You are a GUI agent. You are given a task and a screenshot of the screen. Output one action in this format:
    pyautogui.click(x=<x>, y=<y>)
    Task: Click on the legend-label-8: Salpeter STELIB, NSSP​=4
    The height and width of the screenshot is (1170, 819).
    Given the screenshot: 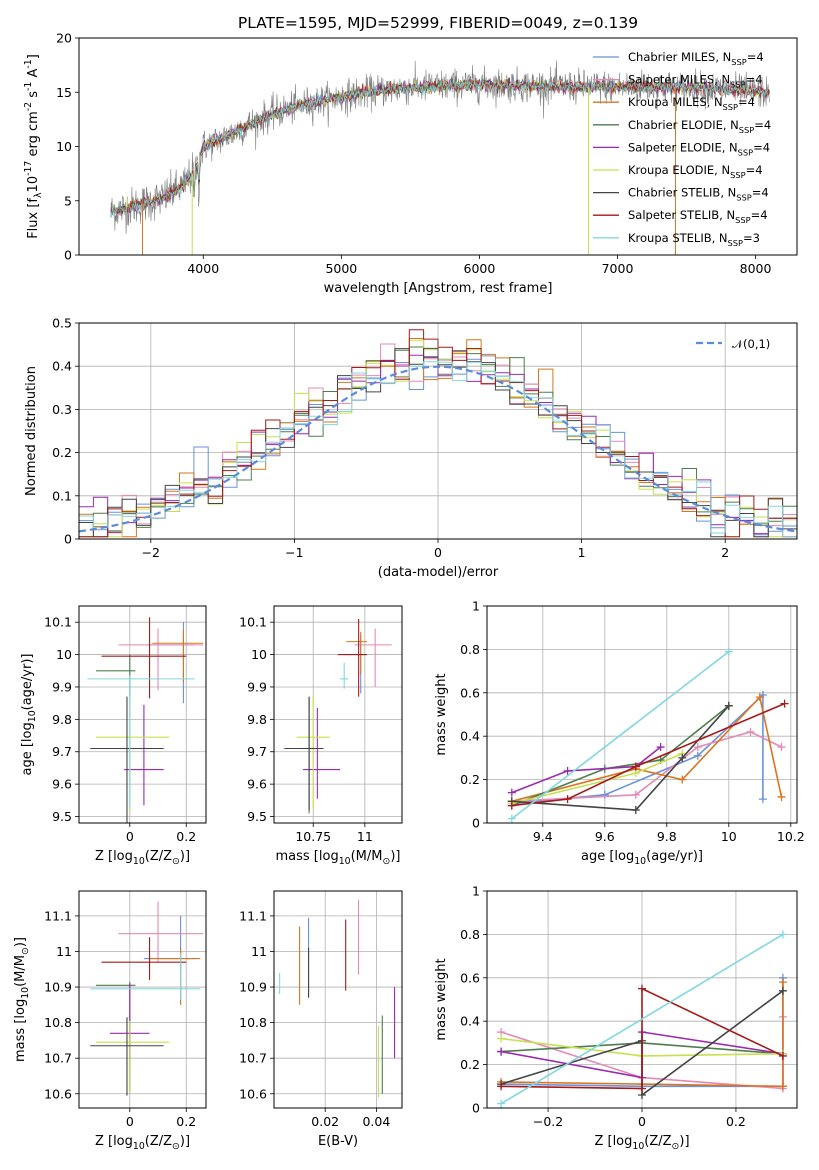 What is the action you would take?
    pyautogui.click(x=698, y=216)
    